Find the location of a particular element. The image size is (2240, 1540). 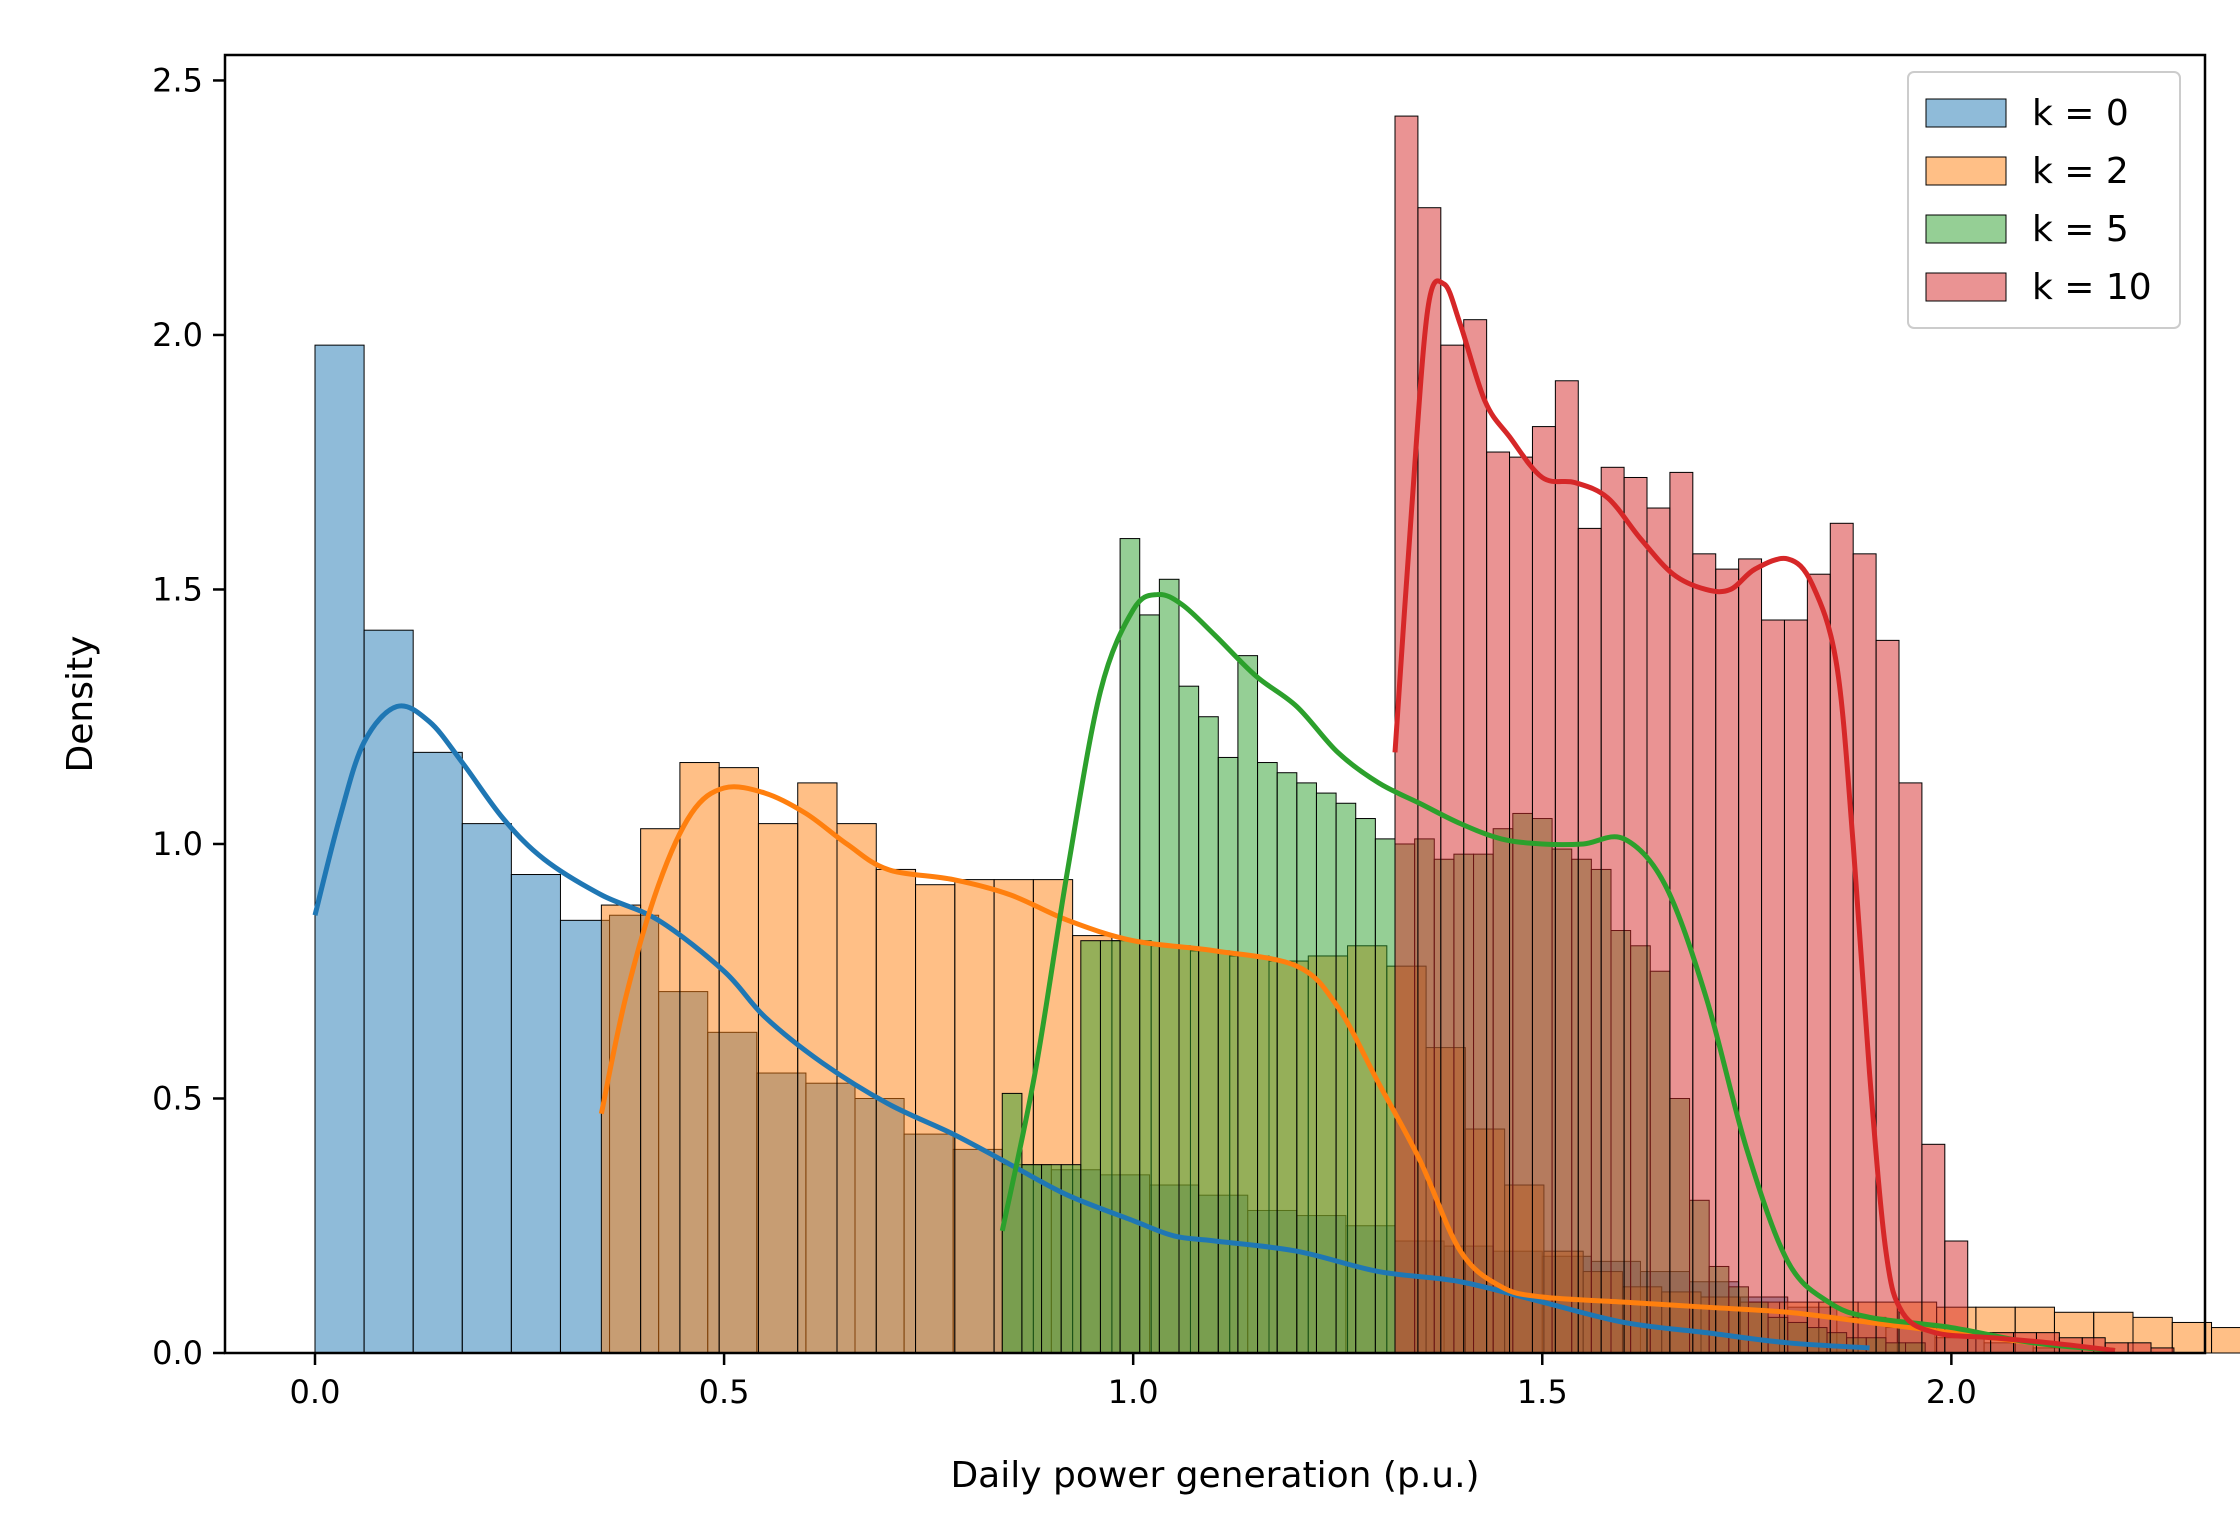

x-axis: 0.0 0.5 1.0 1.5 2.0 is located at coordinates (1133, 1382).